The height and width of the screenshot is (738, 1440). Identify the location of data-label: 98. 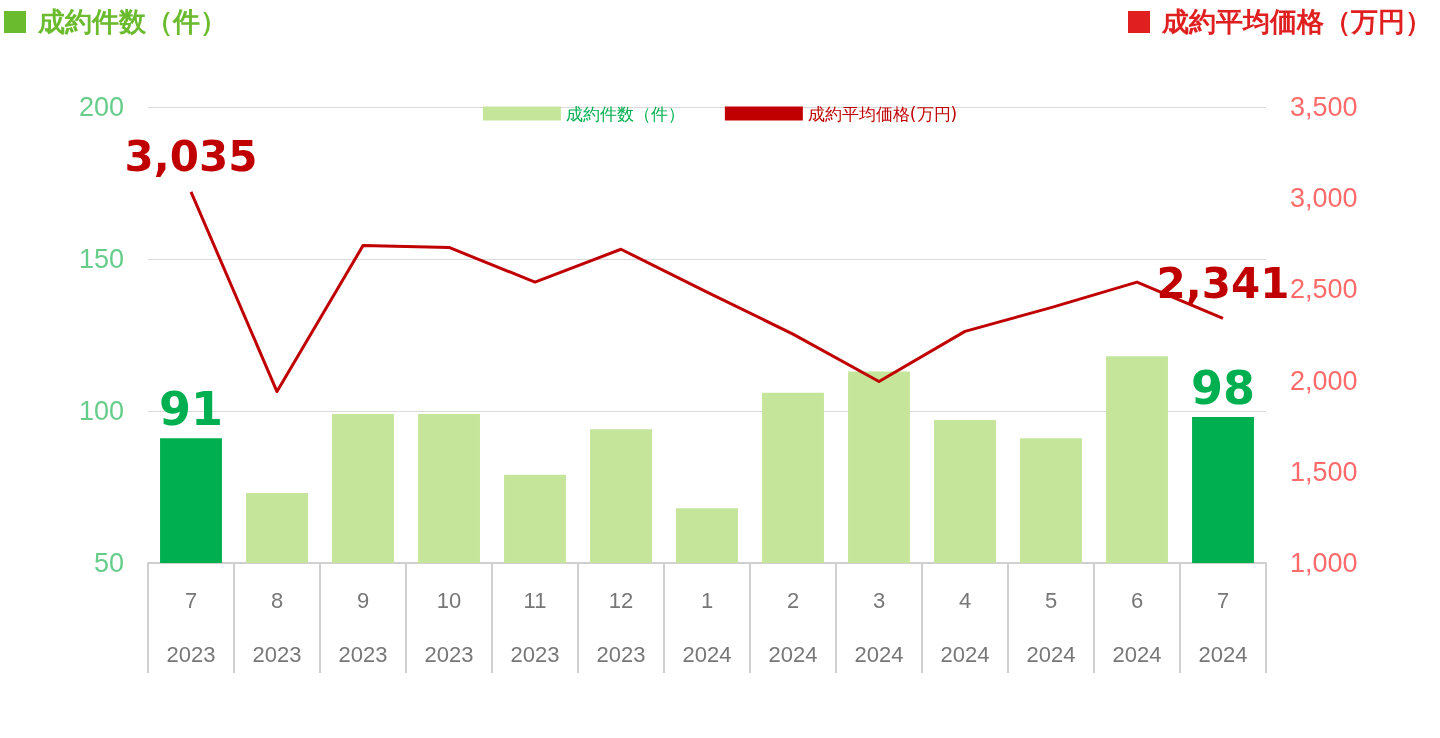
(1223, 388).